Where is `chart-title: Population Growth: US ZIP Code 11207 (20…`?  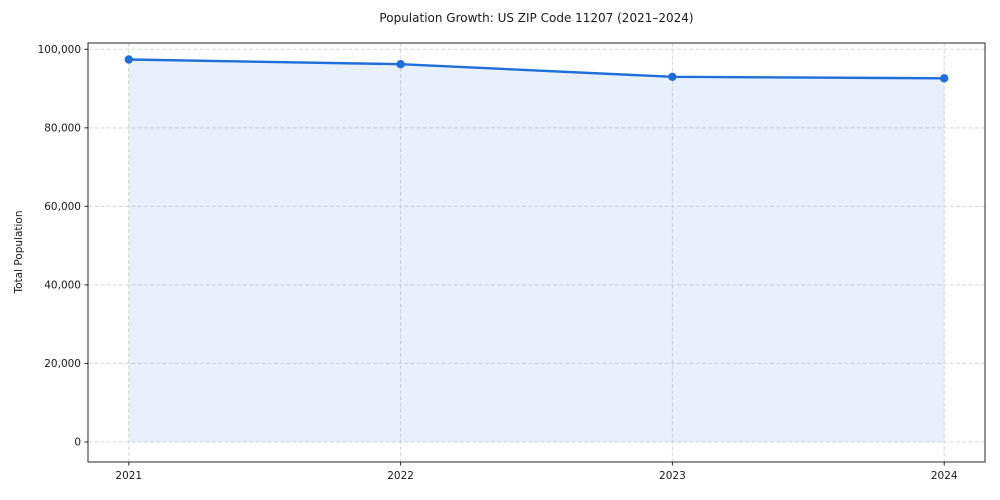 chart-title: Population Growth: US ZIP Code 11207 (20… is located at coordinates (536, 18).